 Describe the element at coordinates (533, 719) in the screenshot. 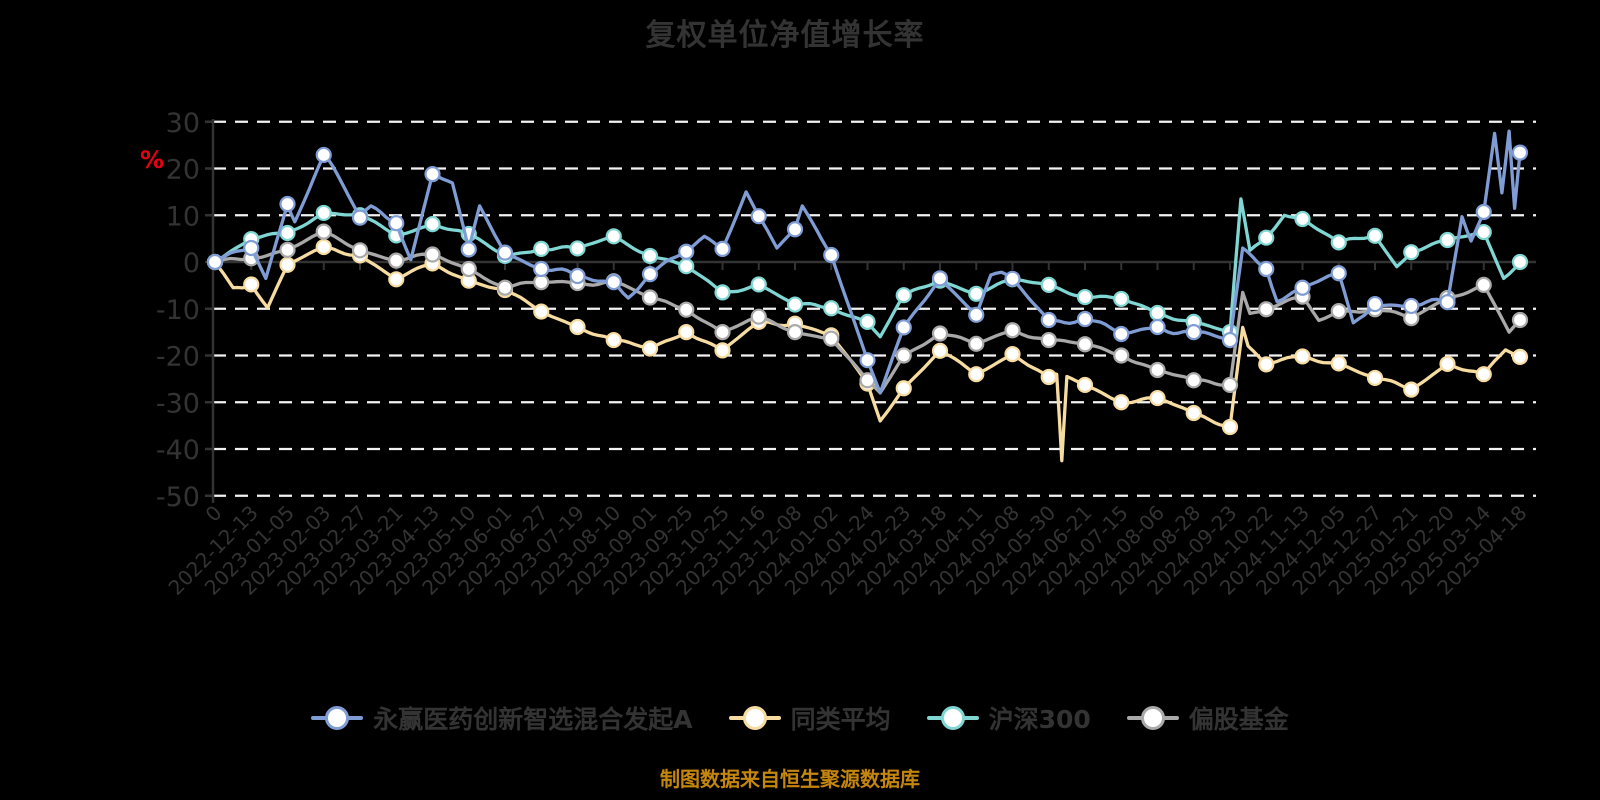

I see `legend-label: 永赢医药创新智选混合发起A` at that location.